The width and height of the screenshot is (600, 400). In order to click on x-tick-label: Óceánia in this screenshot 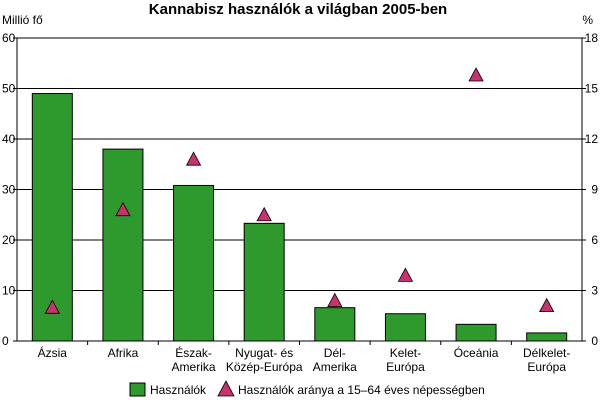, I will do `click(476, 352)`.